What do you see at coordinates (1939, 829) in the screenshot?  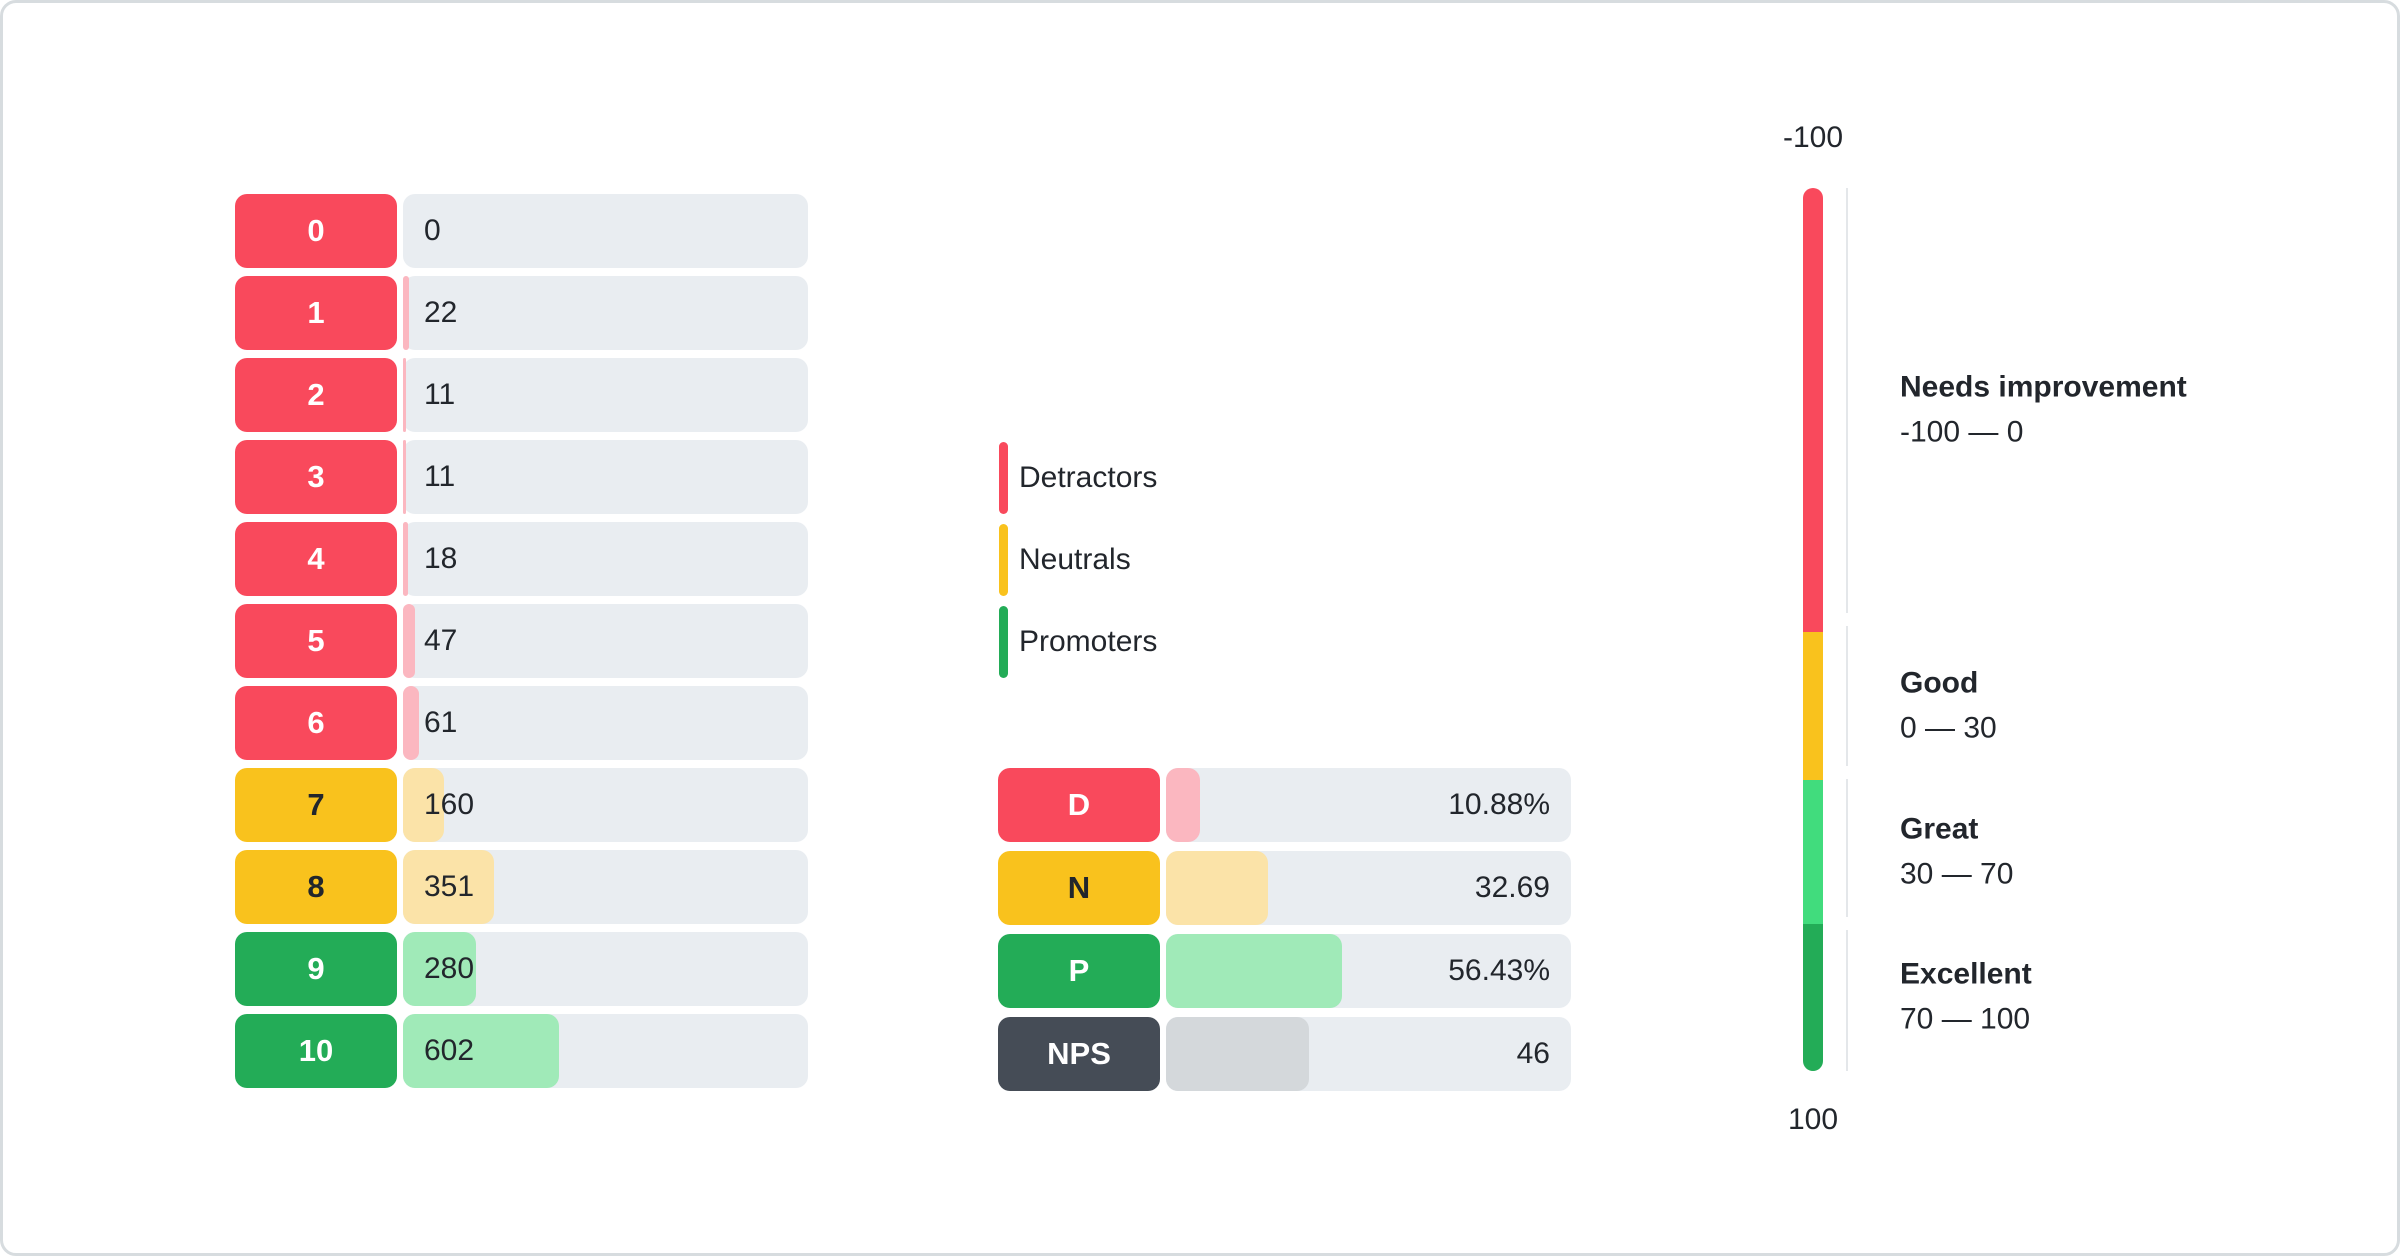 I see `gauge-range-title: Great` at bounding box center [1939, 829].